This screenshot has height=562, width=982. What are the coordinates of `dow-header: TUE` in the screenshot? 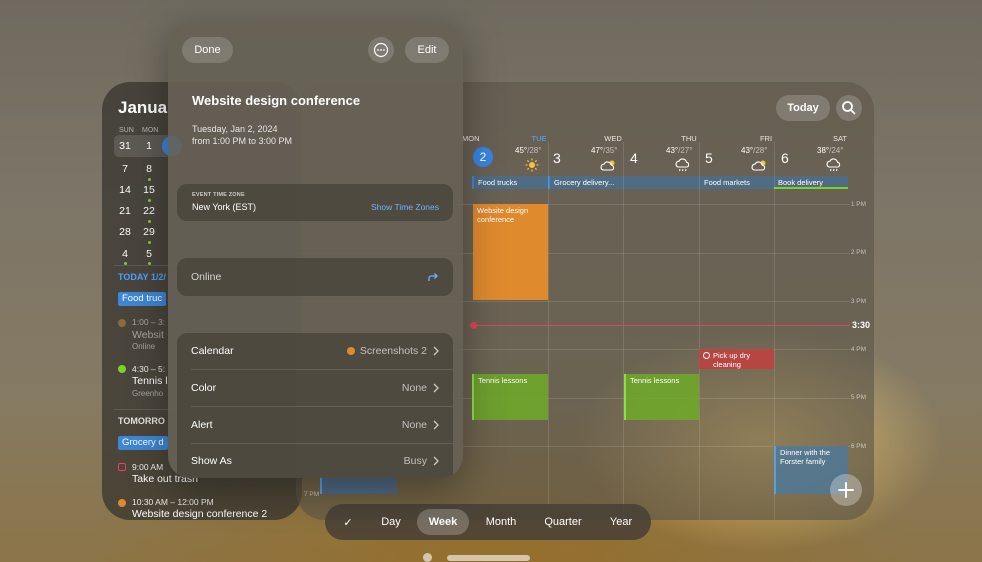 It's located at (539, 138).